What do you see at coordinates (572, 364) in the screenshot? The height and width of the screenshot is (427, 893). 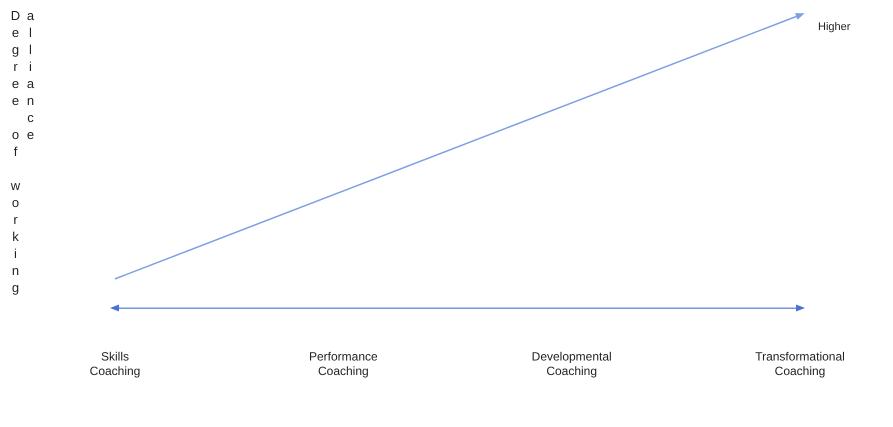 I see `x-tick-label: Developmental Coaching` at bounding box center [572, 364].